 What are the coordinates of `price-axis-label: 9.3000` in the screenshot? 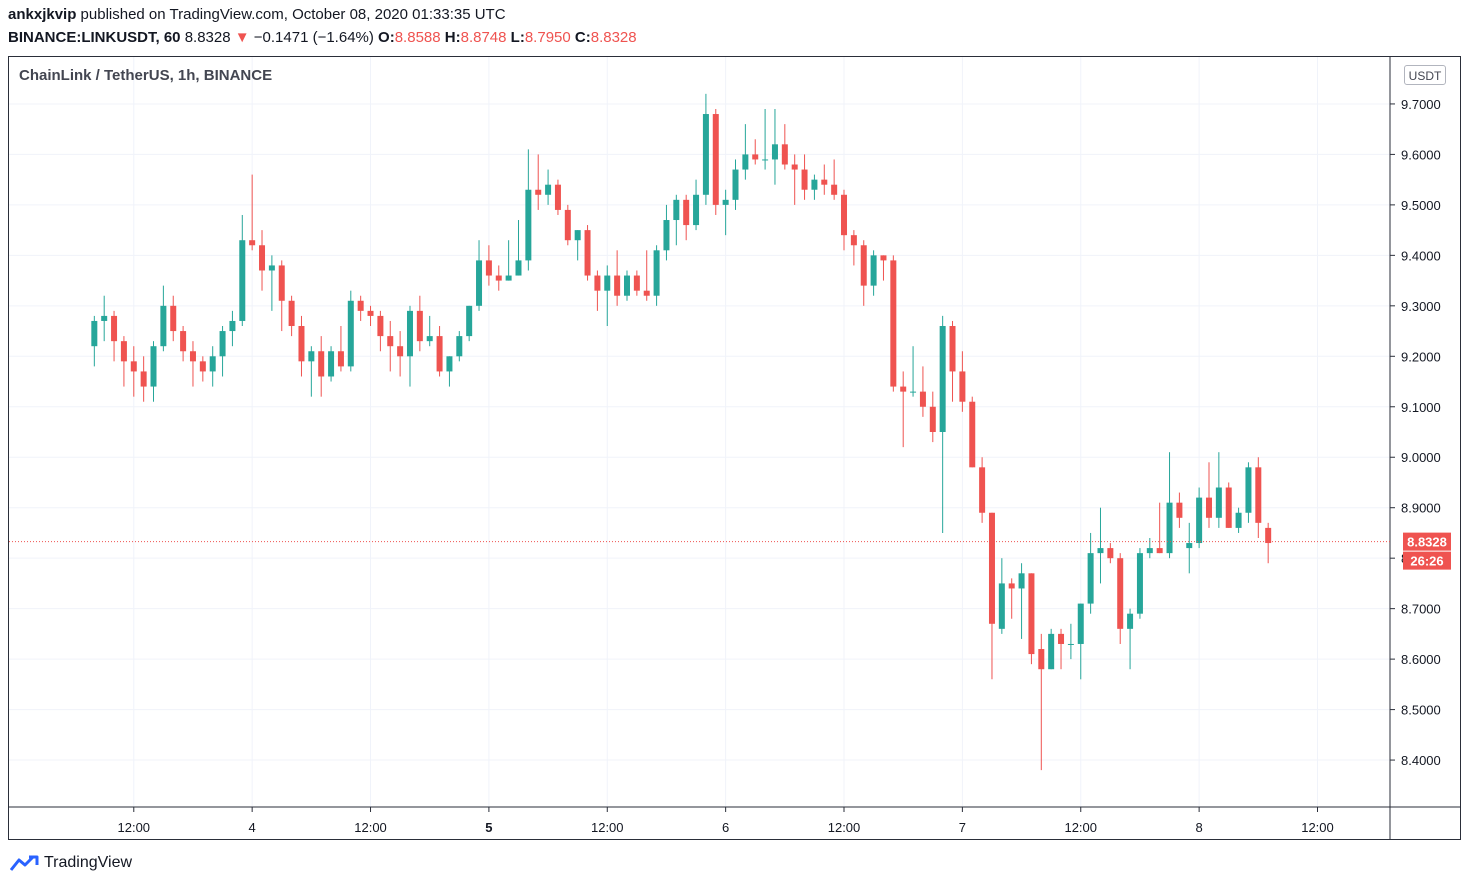 It's located at (1421, 306).